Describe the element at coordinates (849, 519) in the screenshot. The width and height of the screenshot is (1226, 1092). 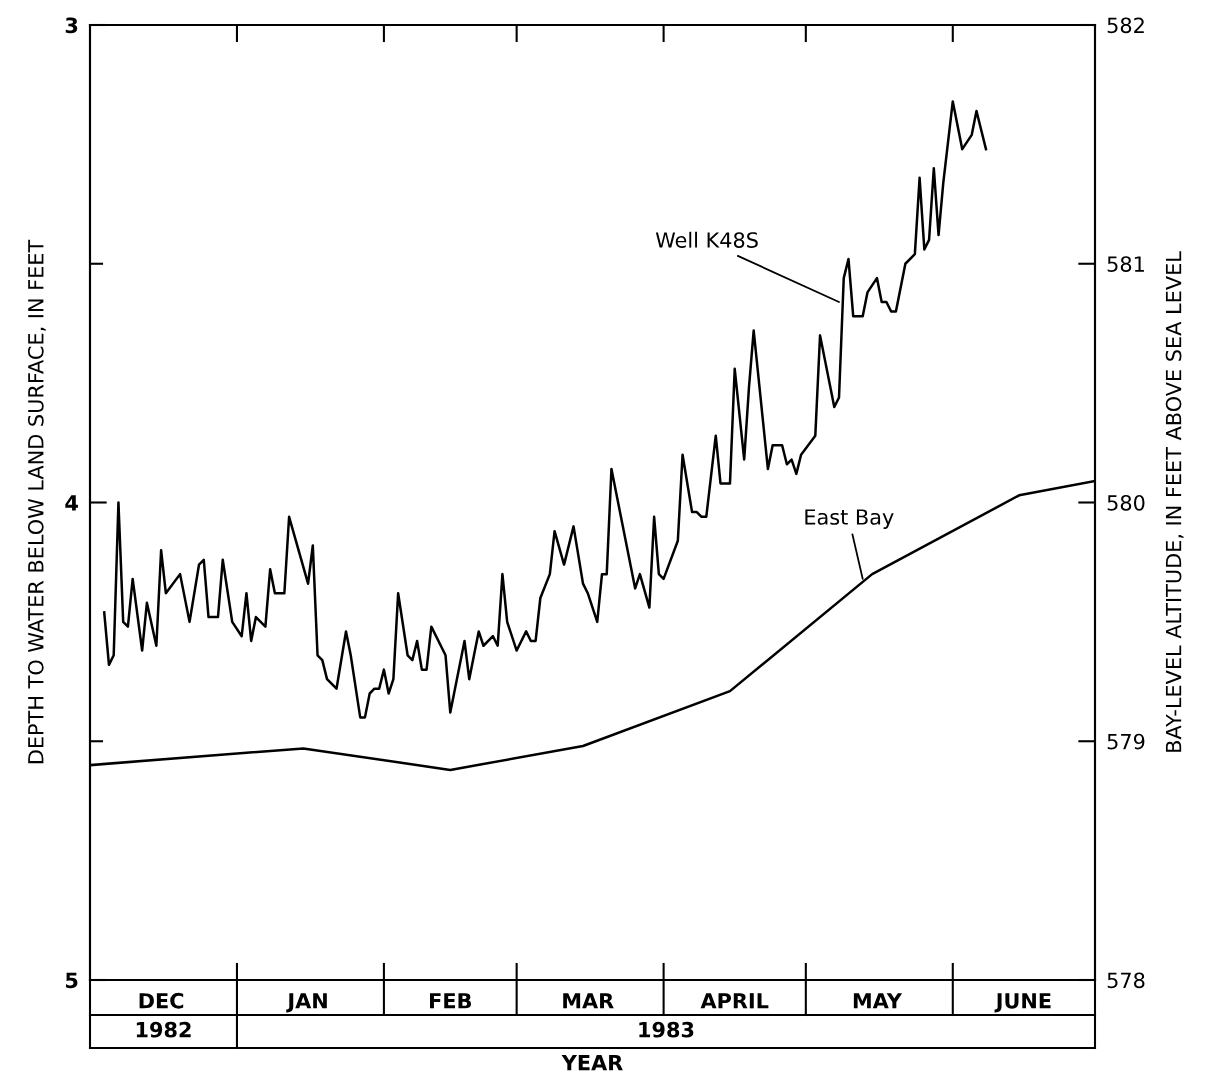
I see `annotation: East Bay` at that location.